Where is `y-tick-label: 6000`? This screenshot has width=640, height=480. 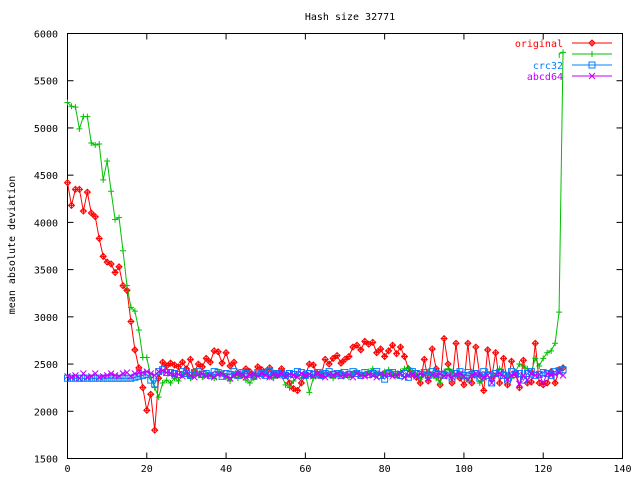 y-tick-label: 6000 is located at coordinates (46, 35).